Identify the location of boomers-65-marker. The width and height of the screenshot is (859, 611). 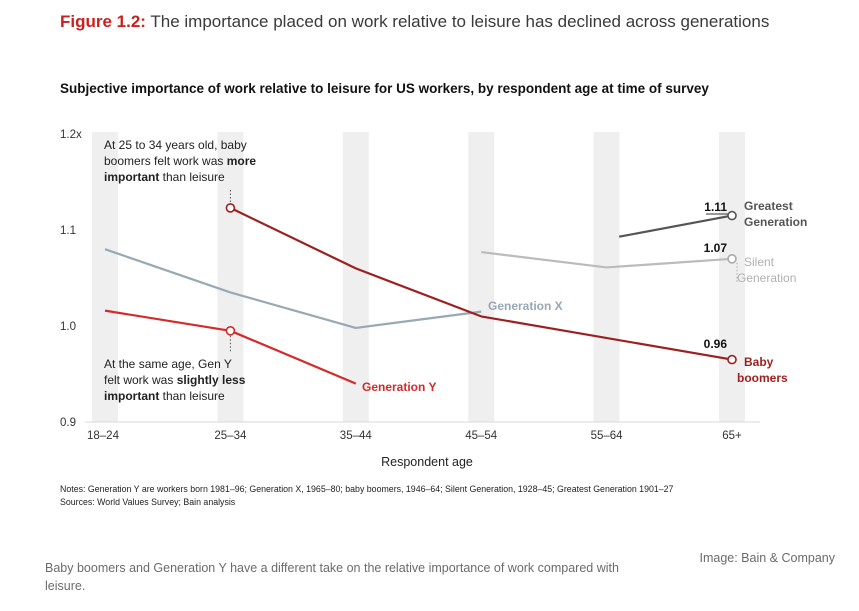
(732, 359).